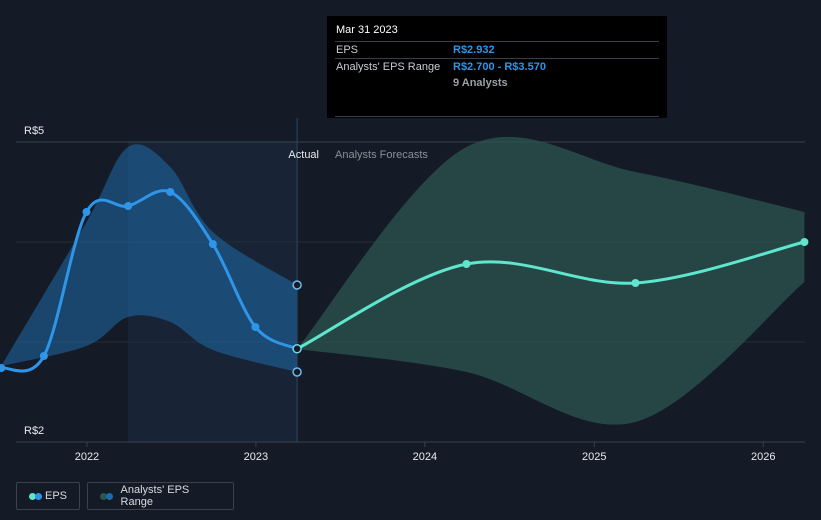 Image resolution: width=821 pixels, height=520 pixels. I want to click on tooltip-row-analysts: 9 Analysts, so click(497, 83).